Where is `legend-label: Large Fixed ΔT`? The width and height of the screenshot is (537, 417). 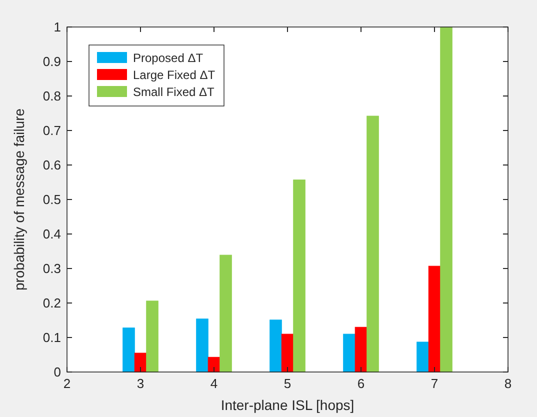
legend-label: Large Fixed ΔT is located at coordinates (174, 75).